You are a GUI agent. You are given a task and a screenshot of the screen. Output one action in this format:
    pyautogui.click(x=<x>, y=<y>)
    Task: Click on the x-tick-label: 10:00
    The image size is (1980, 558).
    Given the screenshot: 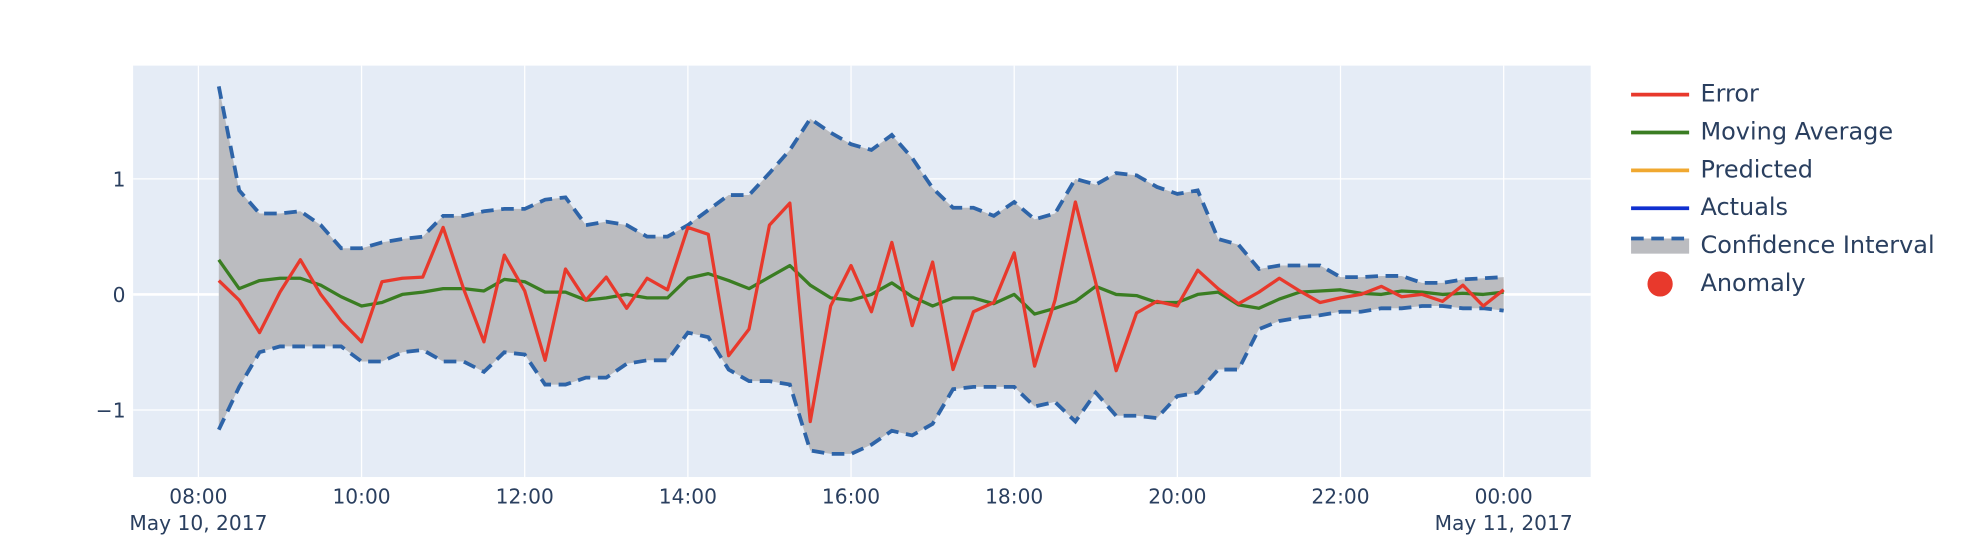 What is the action you would take?
    pyautogui.click(x=361, y=497)
    